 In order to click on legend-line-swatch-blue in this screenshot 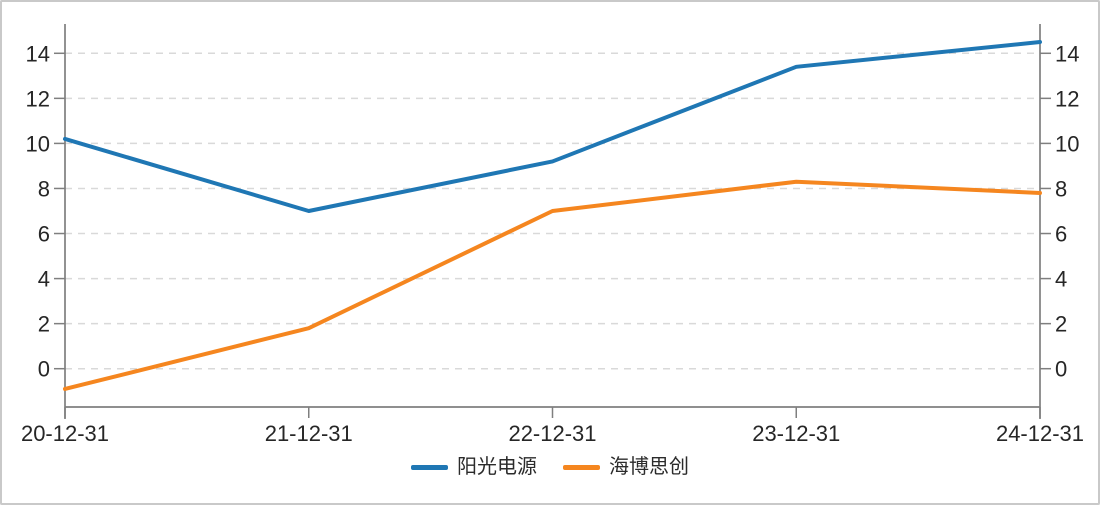, I will do `click(429, 467)`.